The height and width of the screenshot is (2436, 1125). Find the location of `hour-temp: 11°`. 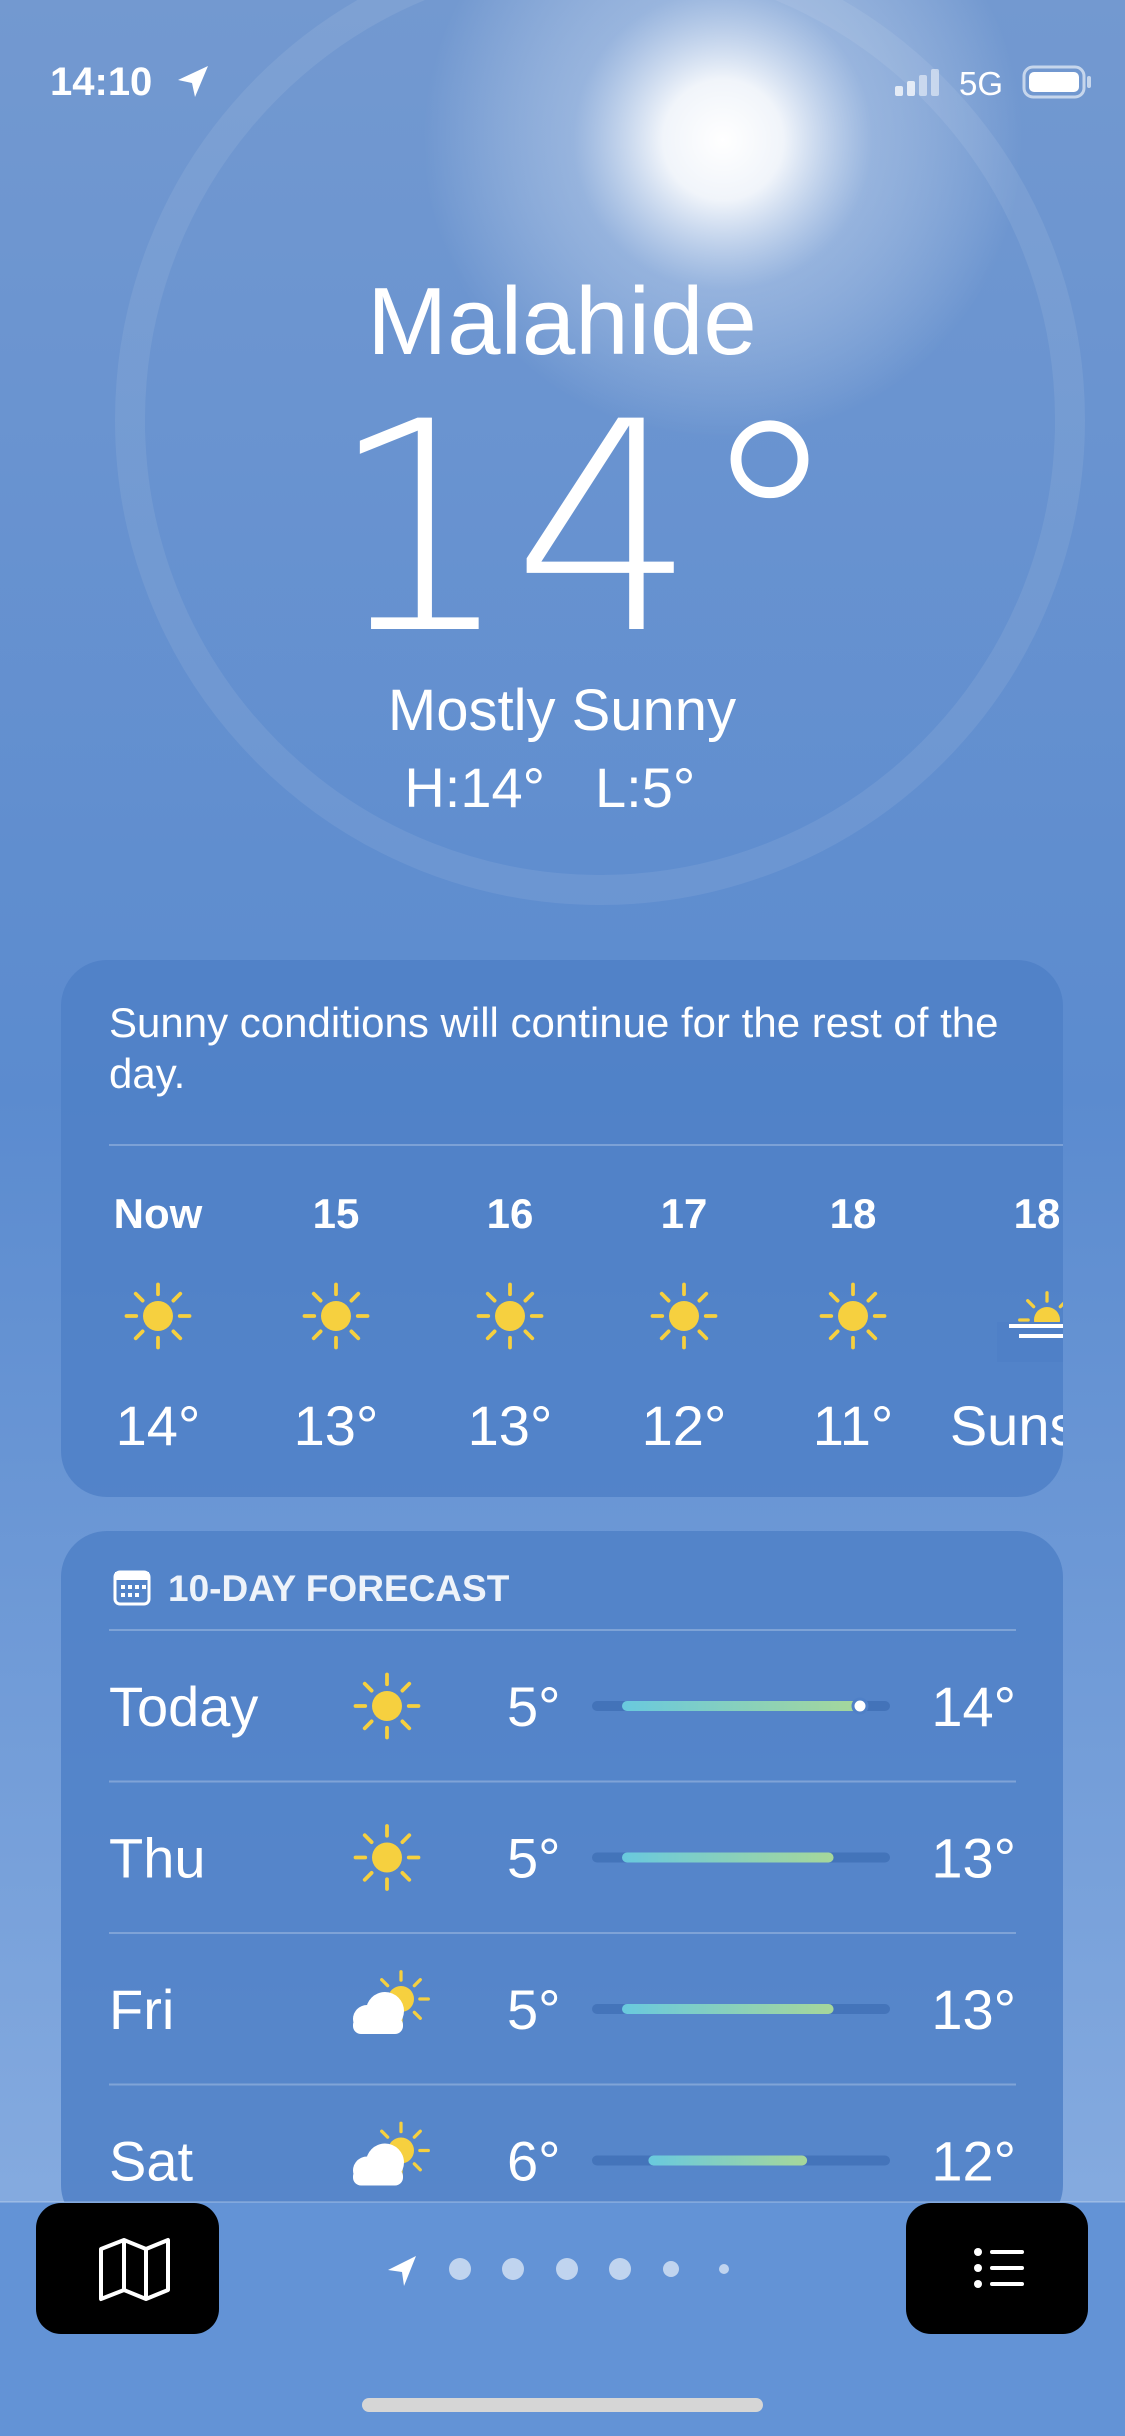

hour-temp: 11° is located at coordinates (853, 1425).